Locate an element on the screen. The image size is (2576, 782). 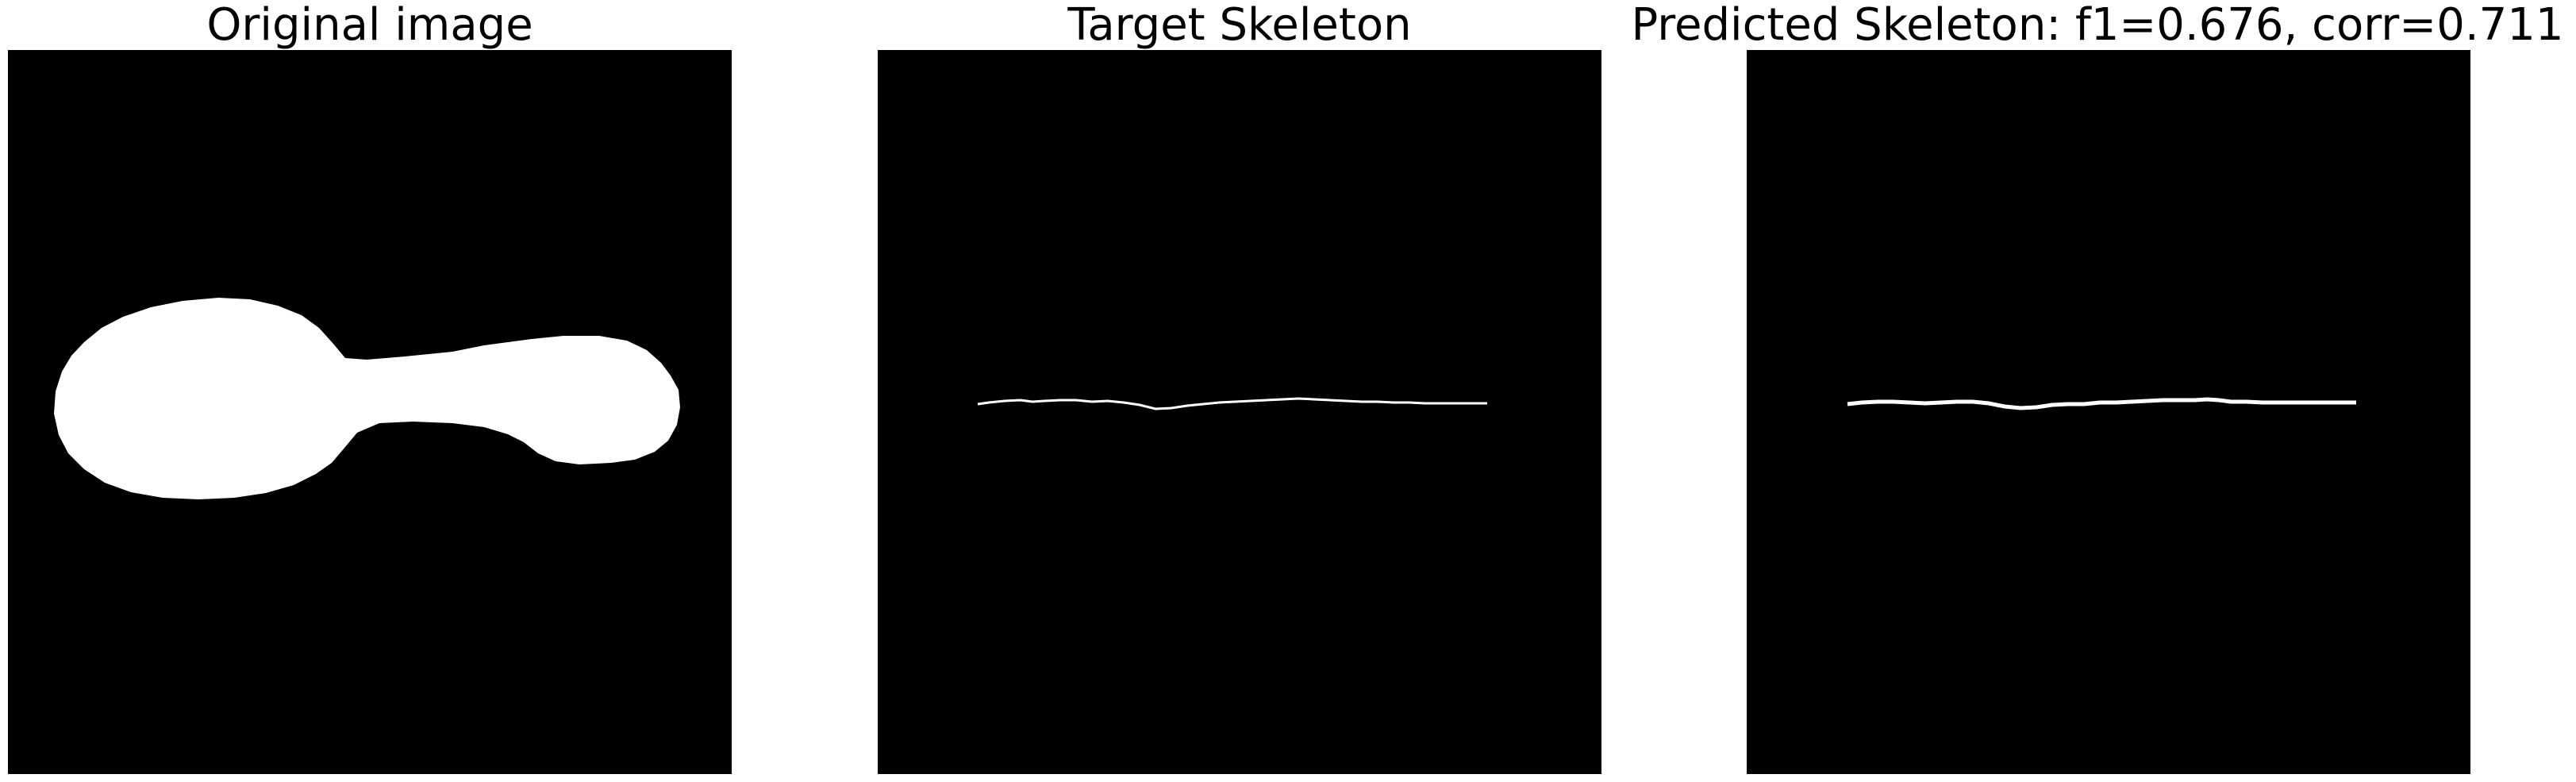
target-skeleton-line is located at coordinates (1232, 403).